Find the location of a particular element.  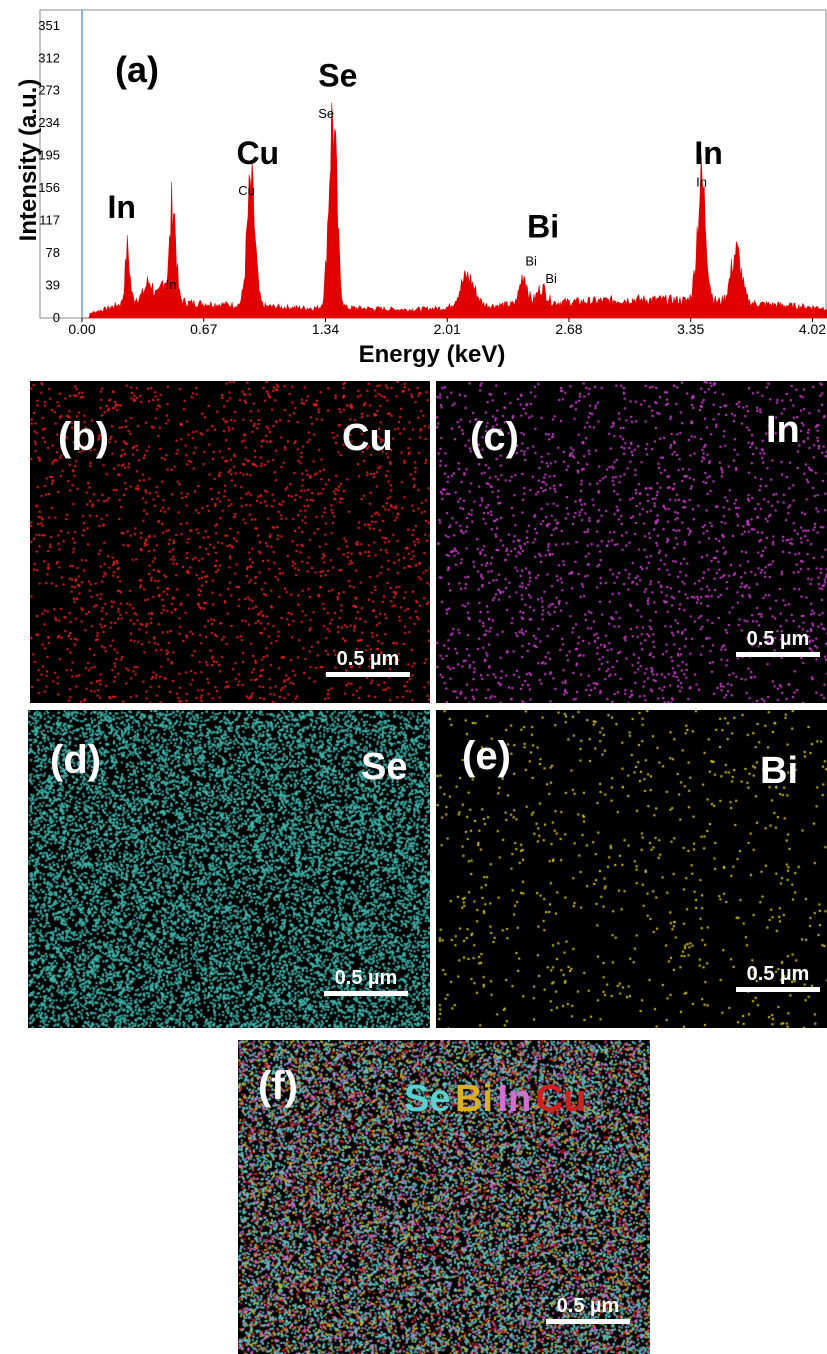

map-dots-in is located at coordinates (631, 542).